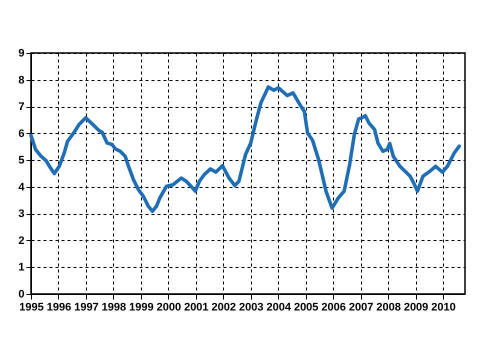 This screenshot has width=495, height=338. Describe the element at coordinates (21, 54) in the screenshot. I see `y-tick-label: 9` at that location.